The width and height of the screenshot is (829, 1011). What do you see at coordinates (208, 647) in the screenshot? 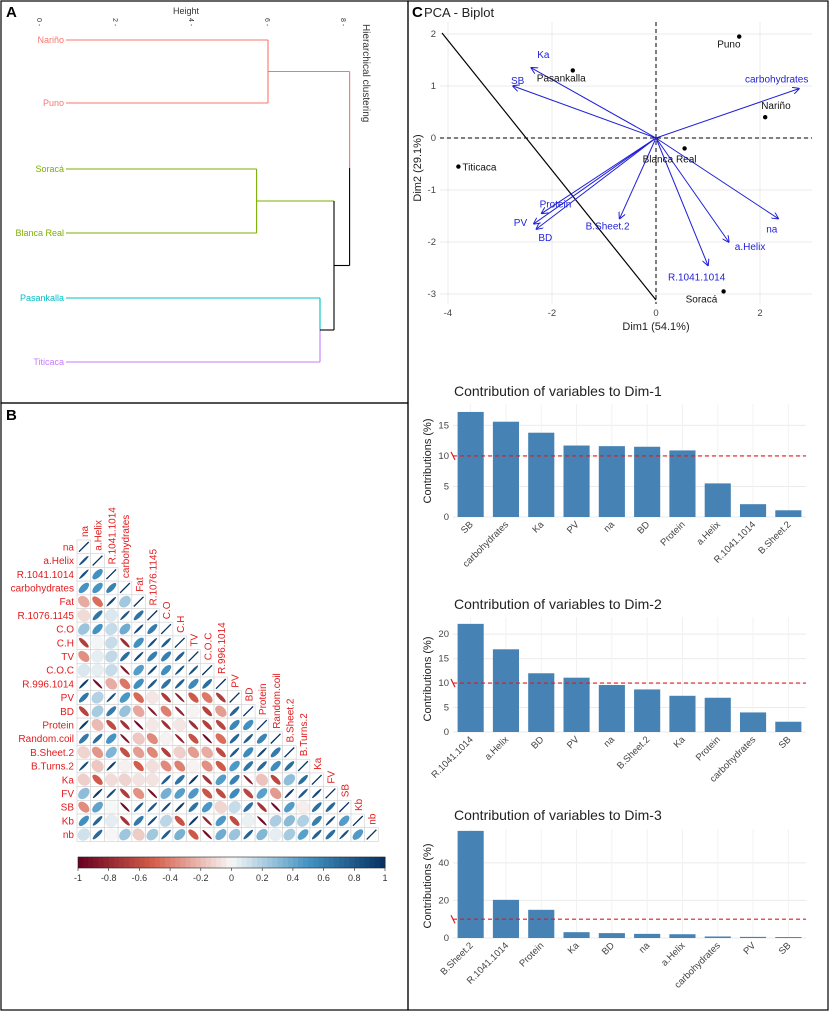
I see `correlogram-column-label: C.O.C` at bounding box center [208, 647].